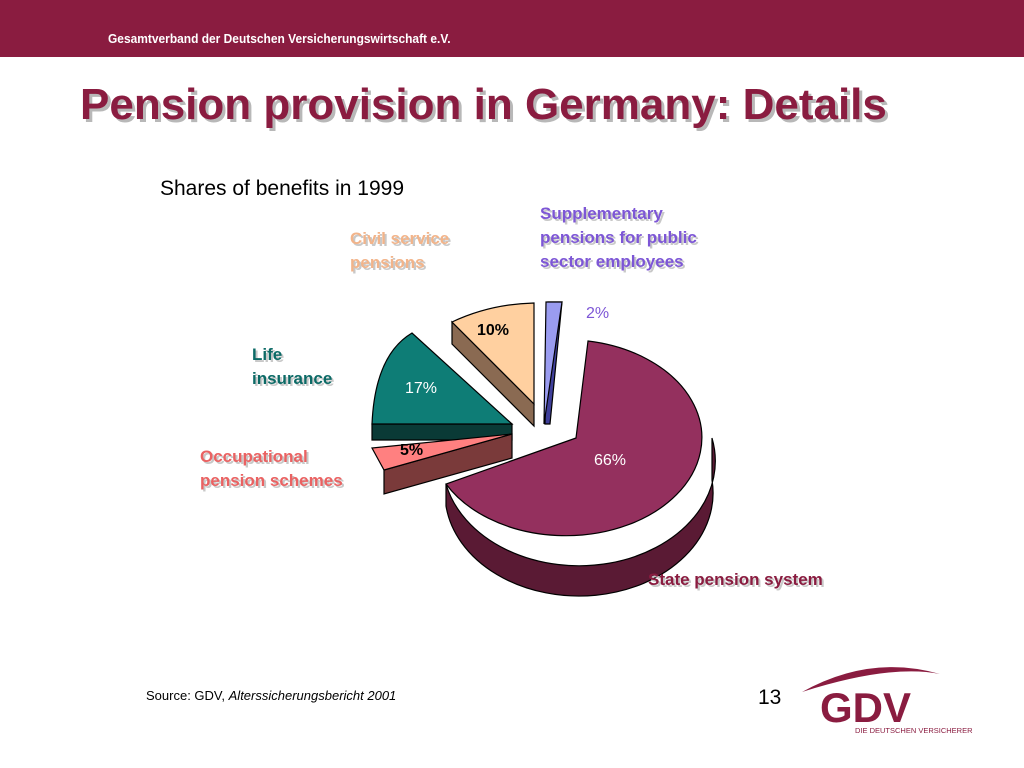  What do you see at coordinates (871, 679) in the screenshot?
I see `logo-swoosh` at bounding box center [871, 679].